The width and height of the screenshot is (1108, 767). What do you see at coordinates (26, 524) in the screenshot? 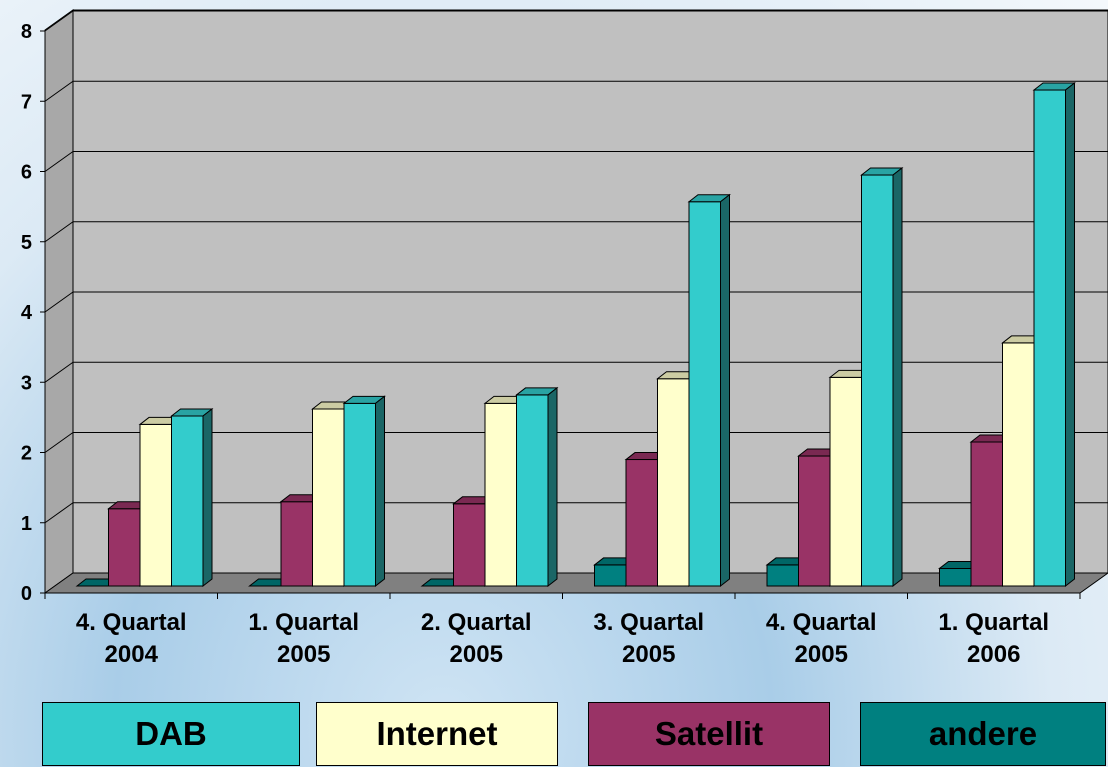
I see `y-tick-label: 1` at bounding box center [26, 524].